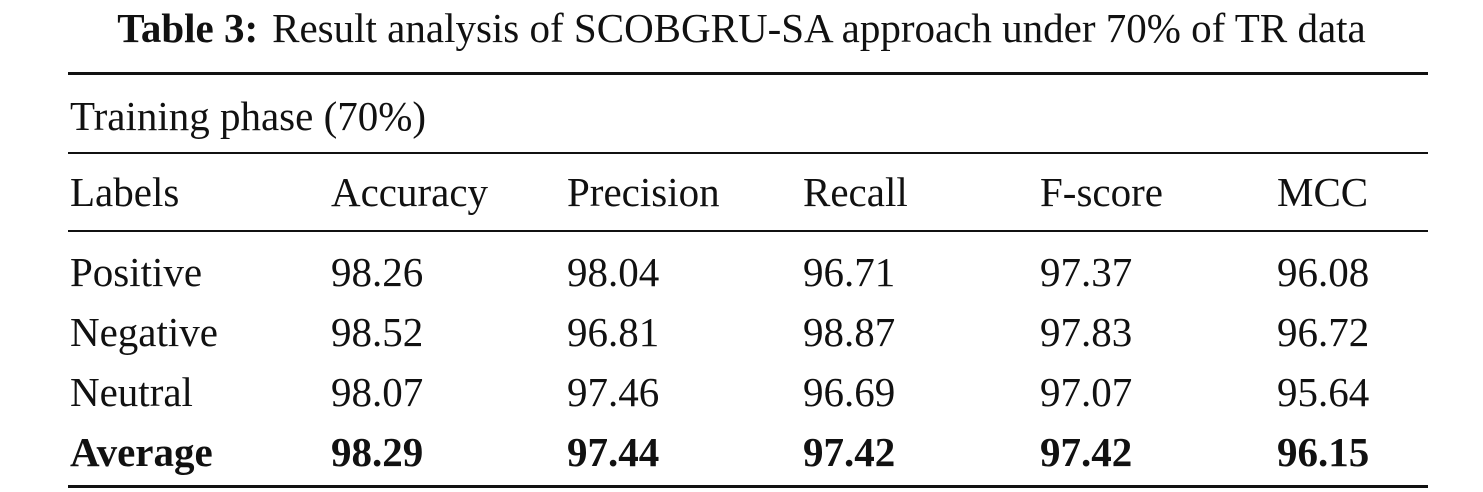 This screenshot has height=492, width=1483. What do you see at coordinates (377, 332) in the screenshot?
I see `body-cell: 98.52` at bounding box center [377, 332].